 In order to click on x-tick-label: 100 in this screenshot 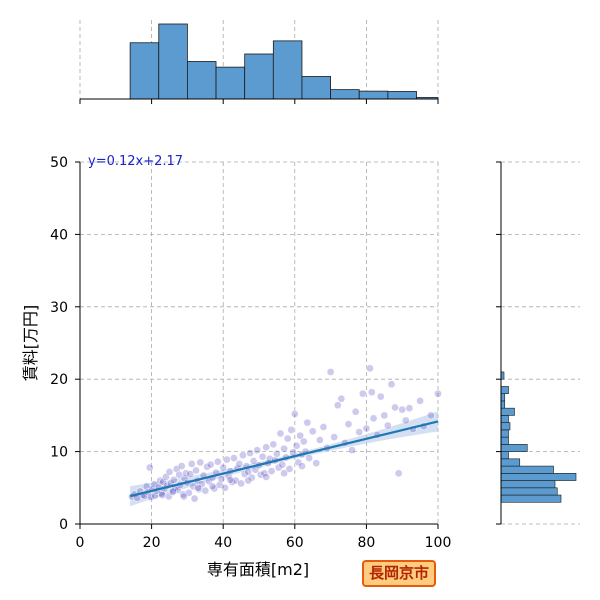, I will do `click(438, 543)`.